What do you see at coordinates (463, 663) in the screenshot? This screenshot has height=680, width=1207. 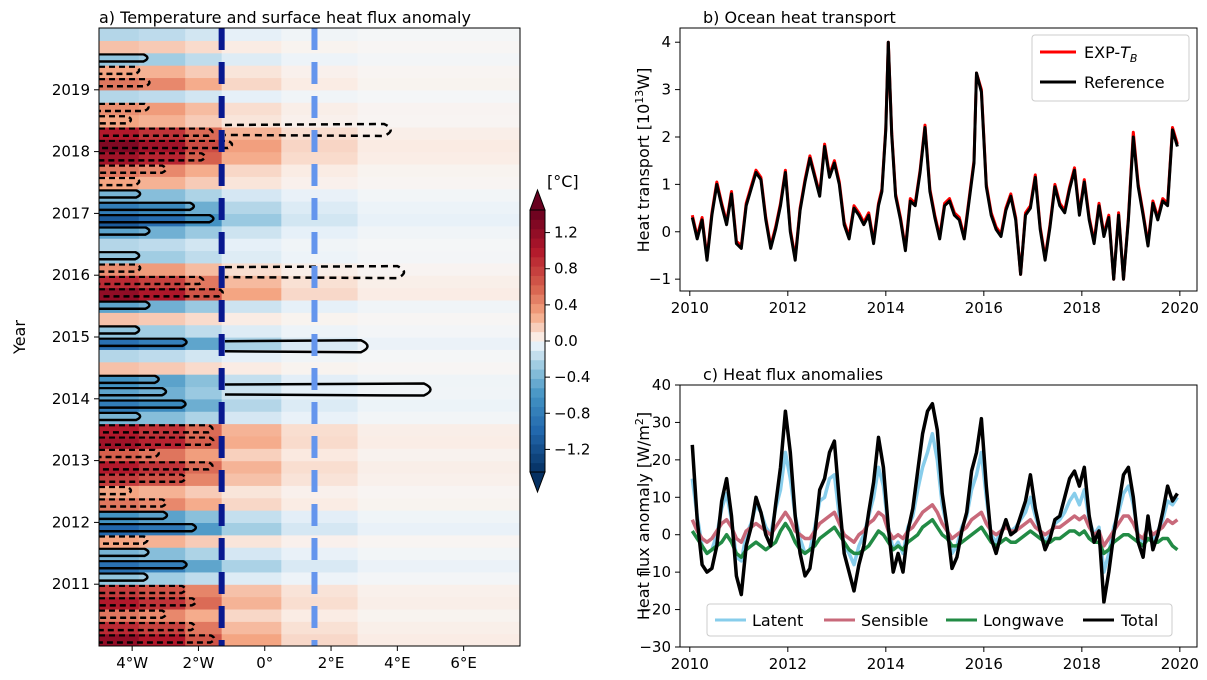 I see `x-tick-label: 6°E` at bounding box center [463, 663].